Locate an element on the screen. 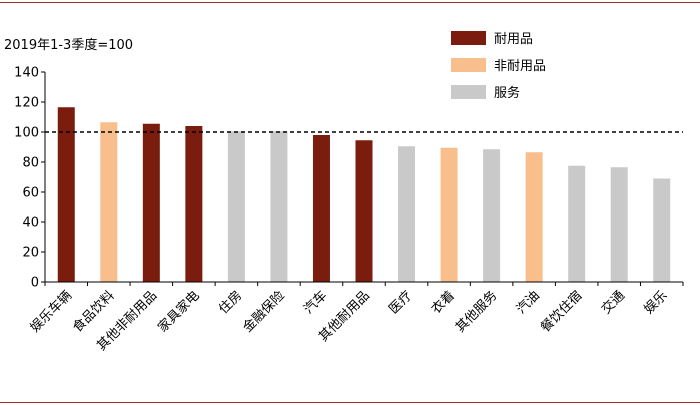  x-tick-label: 娱乐 is located at coordinates (656, 302).